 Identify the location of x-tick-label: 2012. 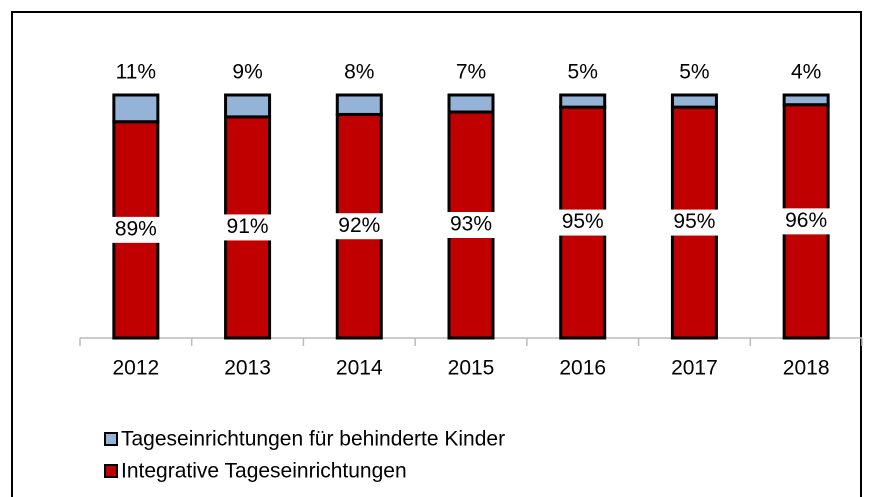
(135, 368).